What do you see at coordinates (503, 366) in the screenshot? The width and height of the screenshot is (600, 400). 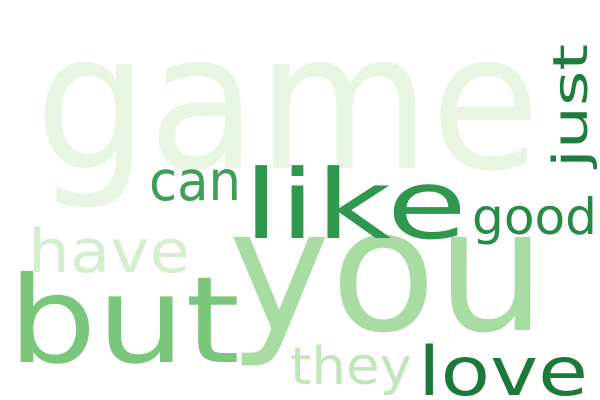 I see `word-love: love` at bounding box center [503, 366].